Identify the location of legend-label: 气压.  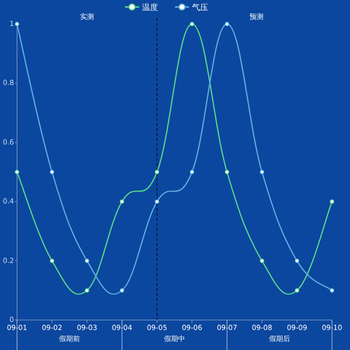
(200, 7).